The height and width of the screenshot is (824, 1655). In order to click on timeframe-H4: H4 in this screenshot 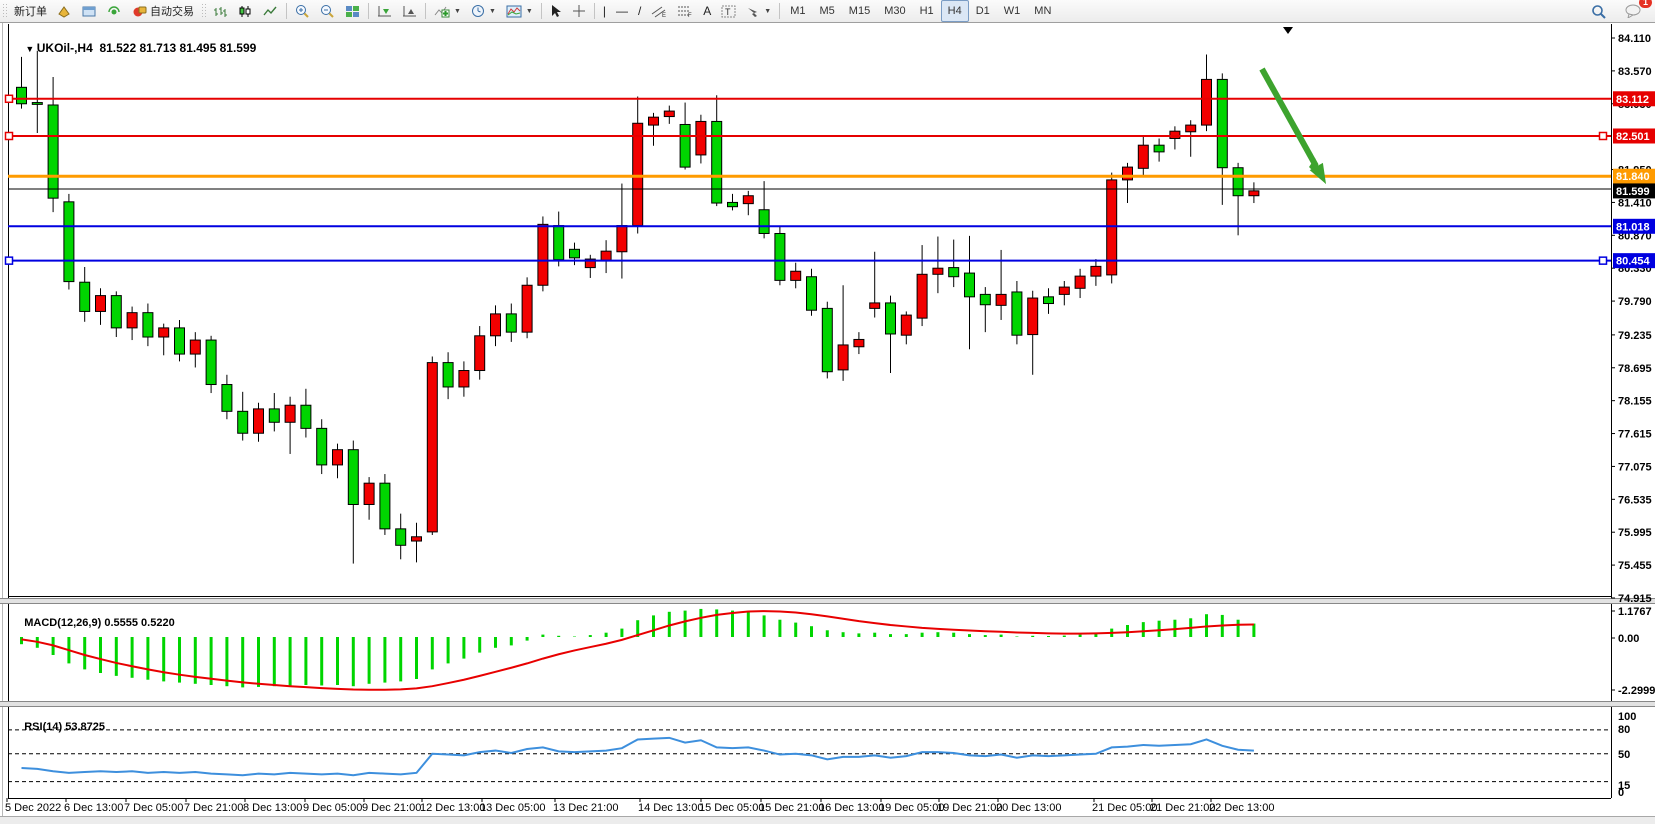, I will do `click(954, 11)`.